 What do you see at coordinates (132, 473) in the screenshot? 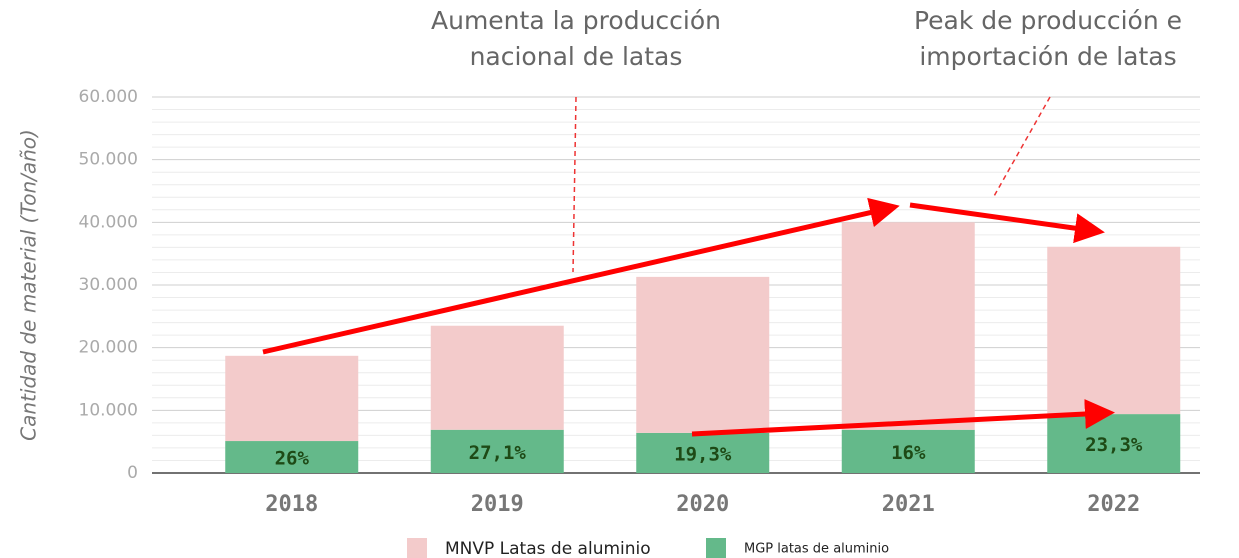
I see `y-tick-label: 0` at bounding box center [132, 473].